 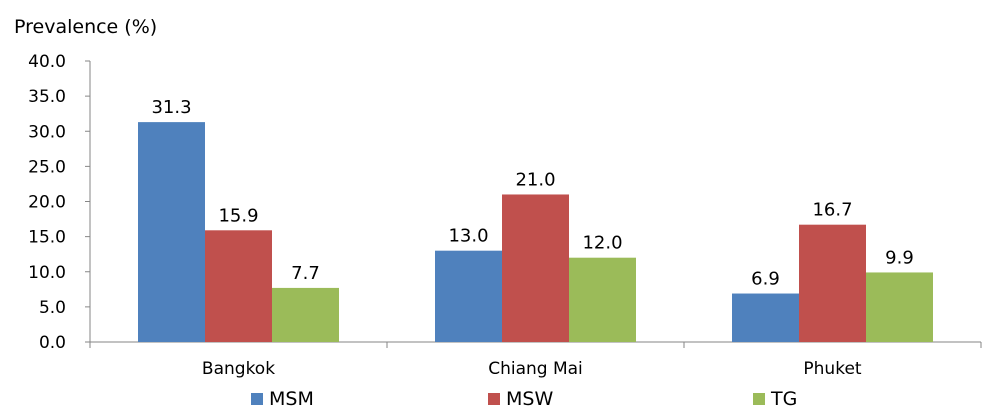 What do you see at coordinates (765, 279) in the screenshot?
I see `data-label: 6.9` at bounding box center [765, 279].